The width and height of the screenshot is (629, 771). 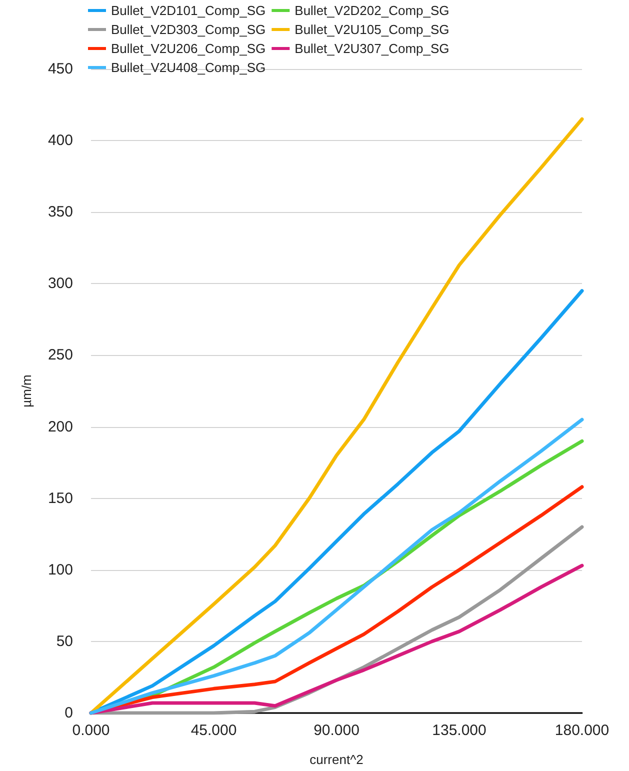 I want to click on y-tick-label: 100, so click(x=60, y=569).